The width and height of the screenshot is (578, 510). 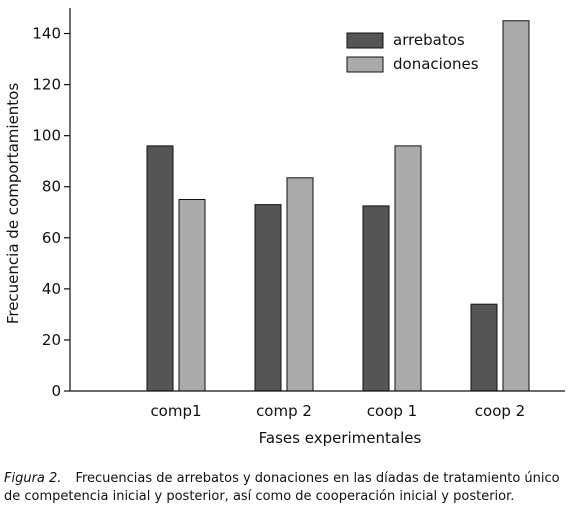 I want to click on legend: arrebatos donaciones, so click(x=412, y=52).